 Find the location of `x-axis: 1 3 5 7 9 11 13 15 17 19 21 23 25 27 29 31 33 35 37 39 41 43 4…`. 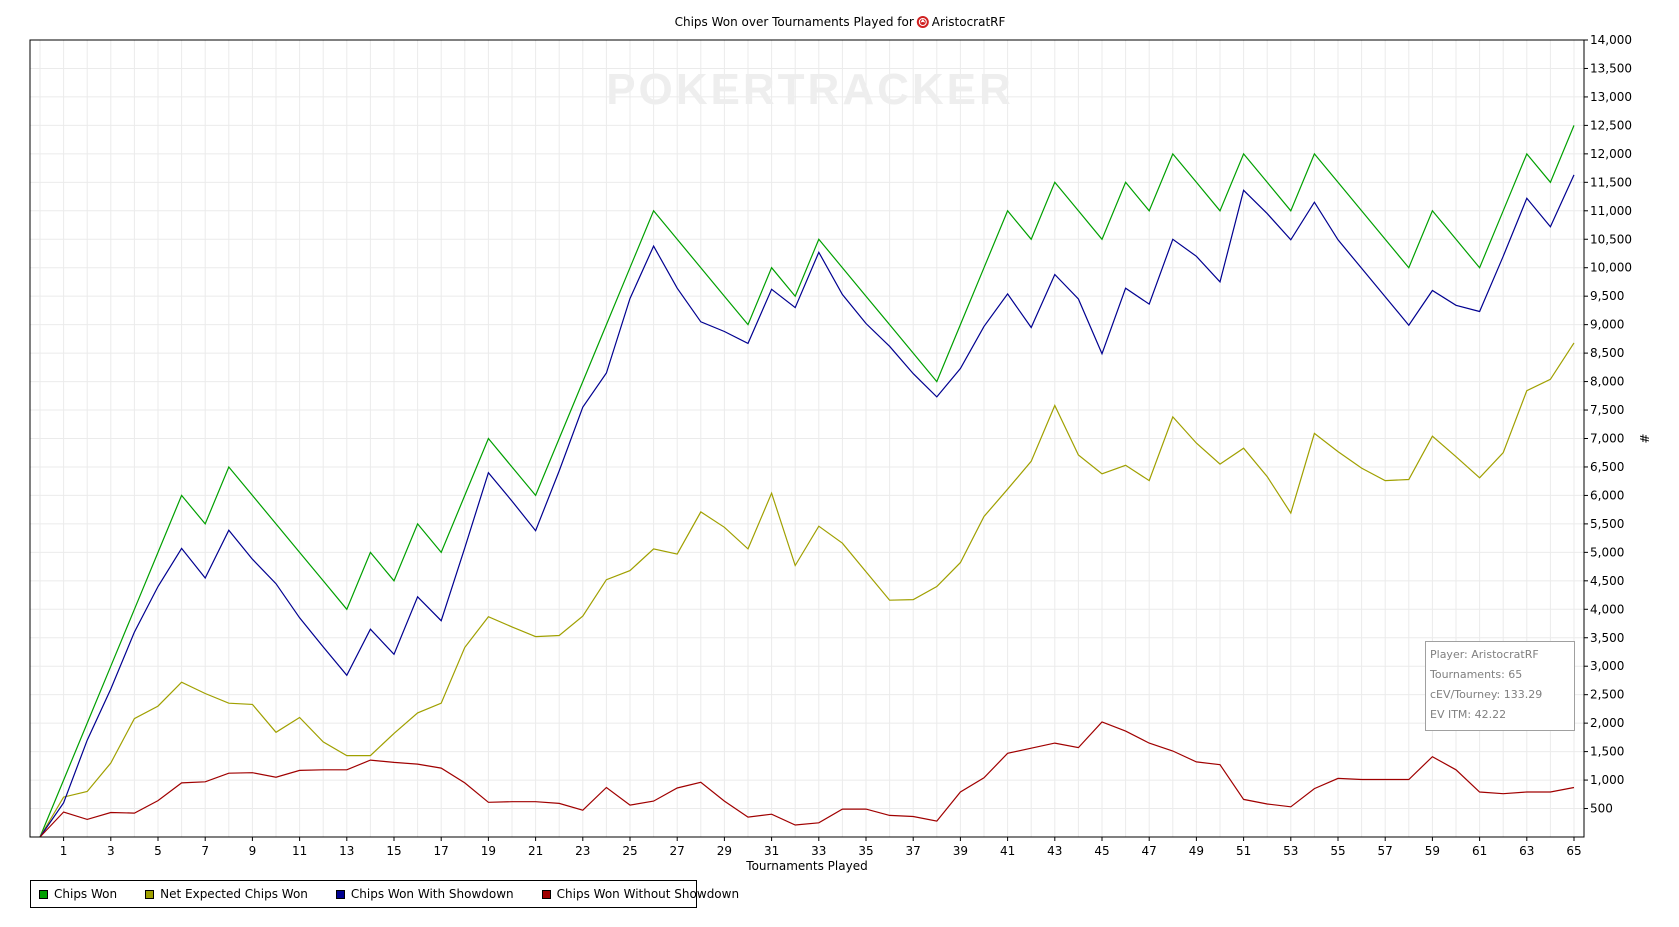

x-axis: 1 3 5 7 9 11 13 15 17 19 21 23 25 27 29 31 33 35 37 39 41 43 4… is located at coordinates (821, 847).